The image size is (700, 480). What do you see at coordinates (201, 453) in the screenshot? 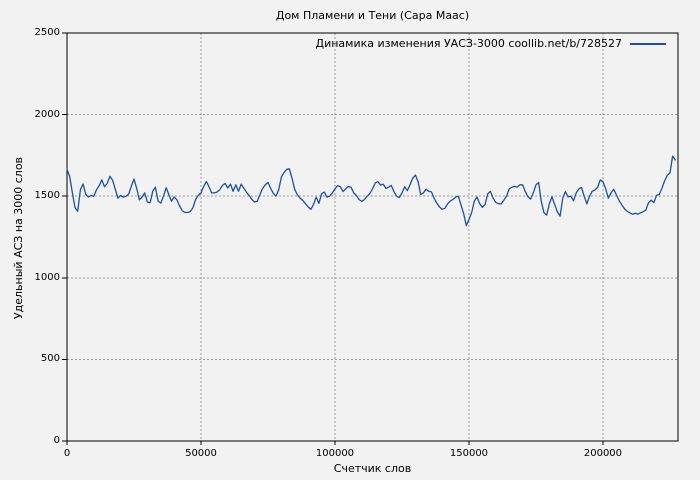
I see `x-tick-label: 50000` at bounding box center [201, 453].